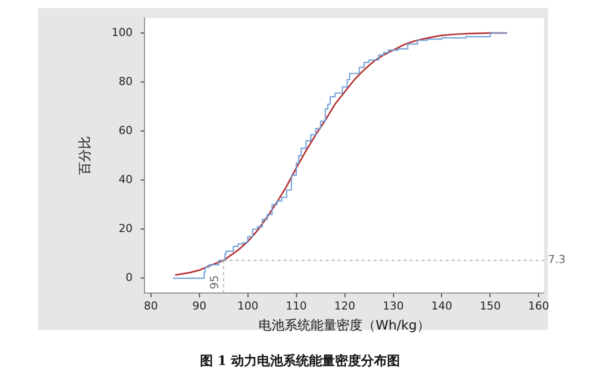 This screenshot has width=600, height=388. I want to click on x-tick-label: 140, so click(441, 306).